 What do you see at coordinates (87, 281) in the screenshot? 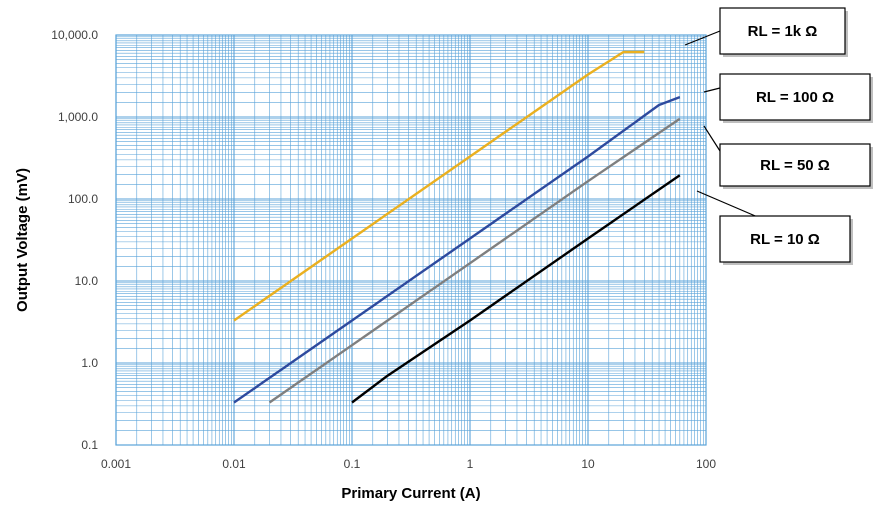
I see `y-tick-label: 10.0` at bounding box center [87, 281].